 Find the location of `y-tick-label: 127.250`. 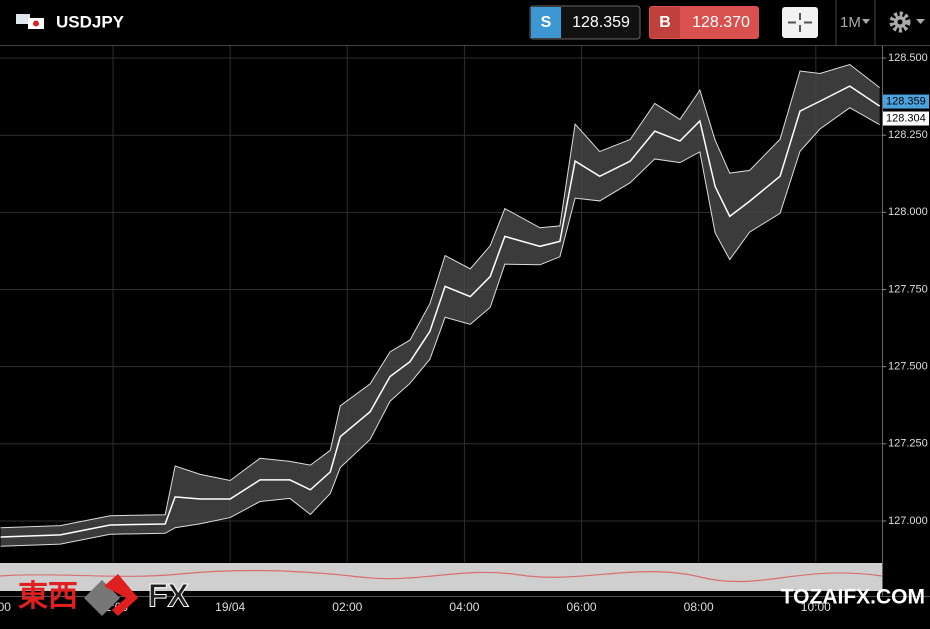

y-tick-label: 127.250 is located at coordinates (908, 444).